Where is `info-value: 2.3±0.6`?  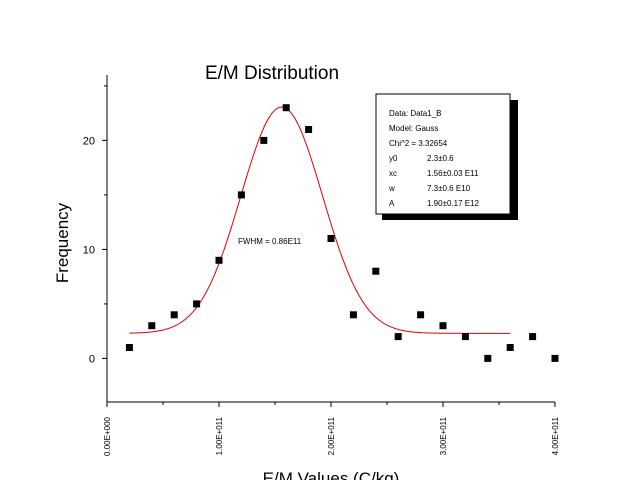
info-value: 2.3±0.6 is located at coordinates (440, 158).